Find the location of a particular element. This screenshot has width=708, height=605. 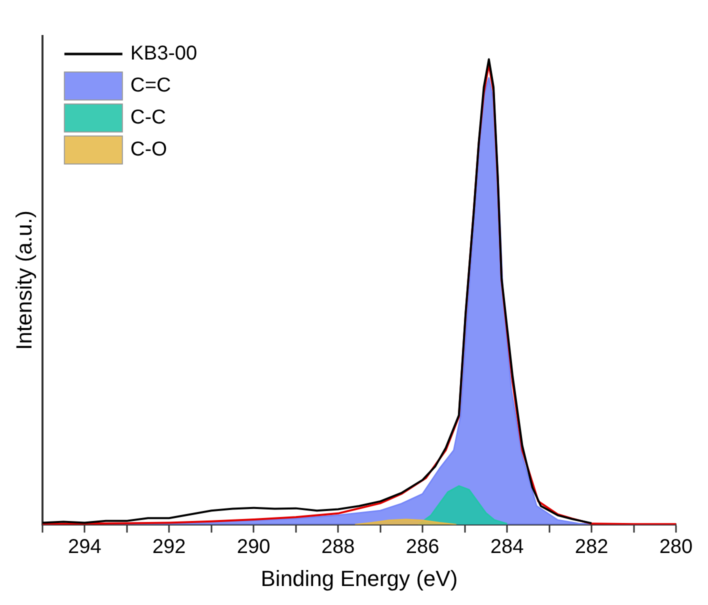

legend-label: C=C is located at coordinates (150, 85).